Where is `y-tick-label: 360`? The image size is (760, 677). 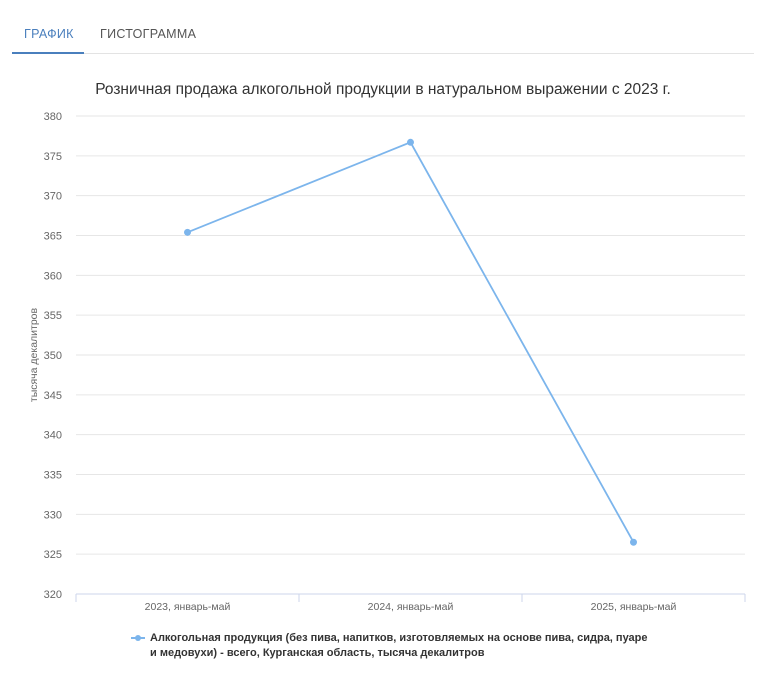
y-tick-label: 360 is located at coordinates (53, 276).